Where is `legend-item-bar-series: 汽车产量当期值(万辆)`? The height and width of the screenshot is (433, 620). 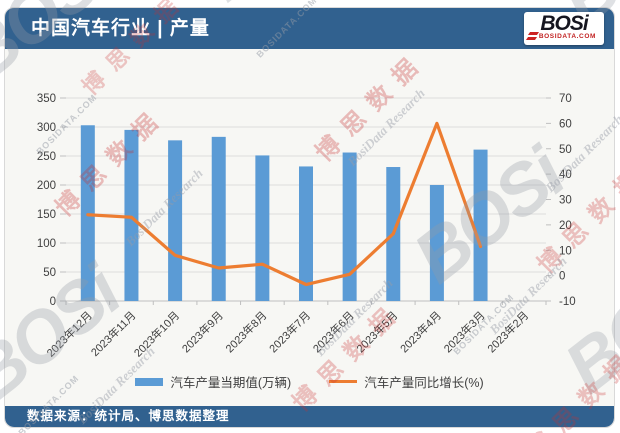
legend-item-bar-series: 汽车产量当期值(万辆) is located at coordinates (213, 381).